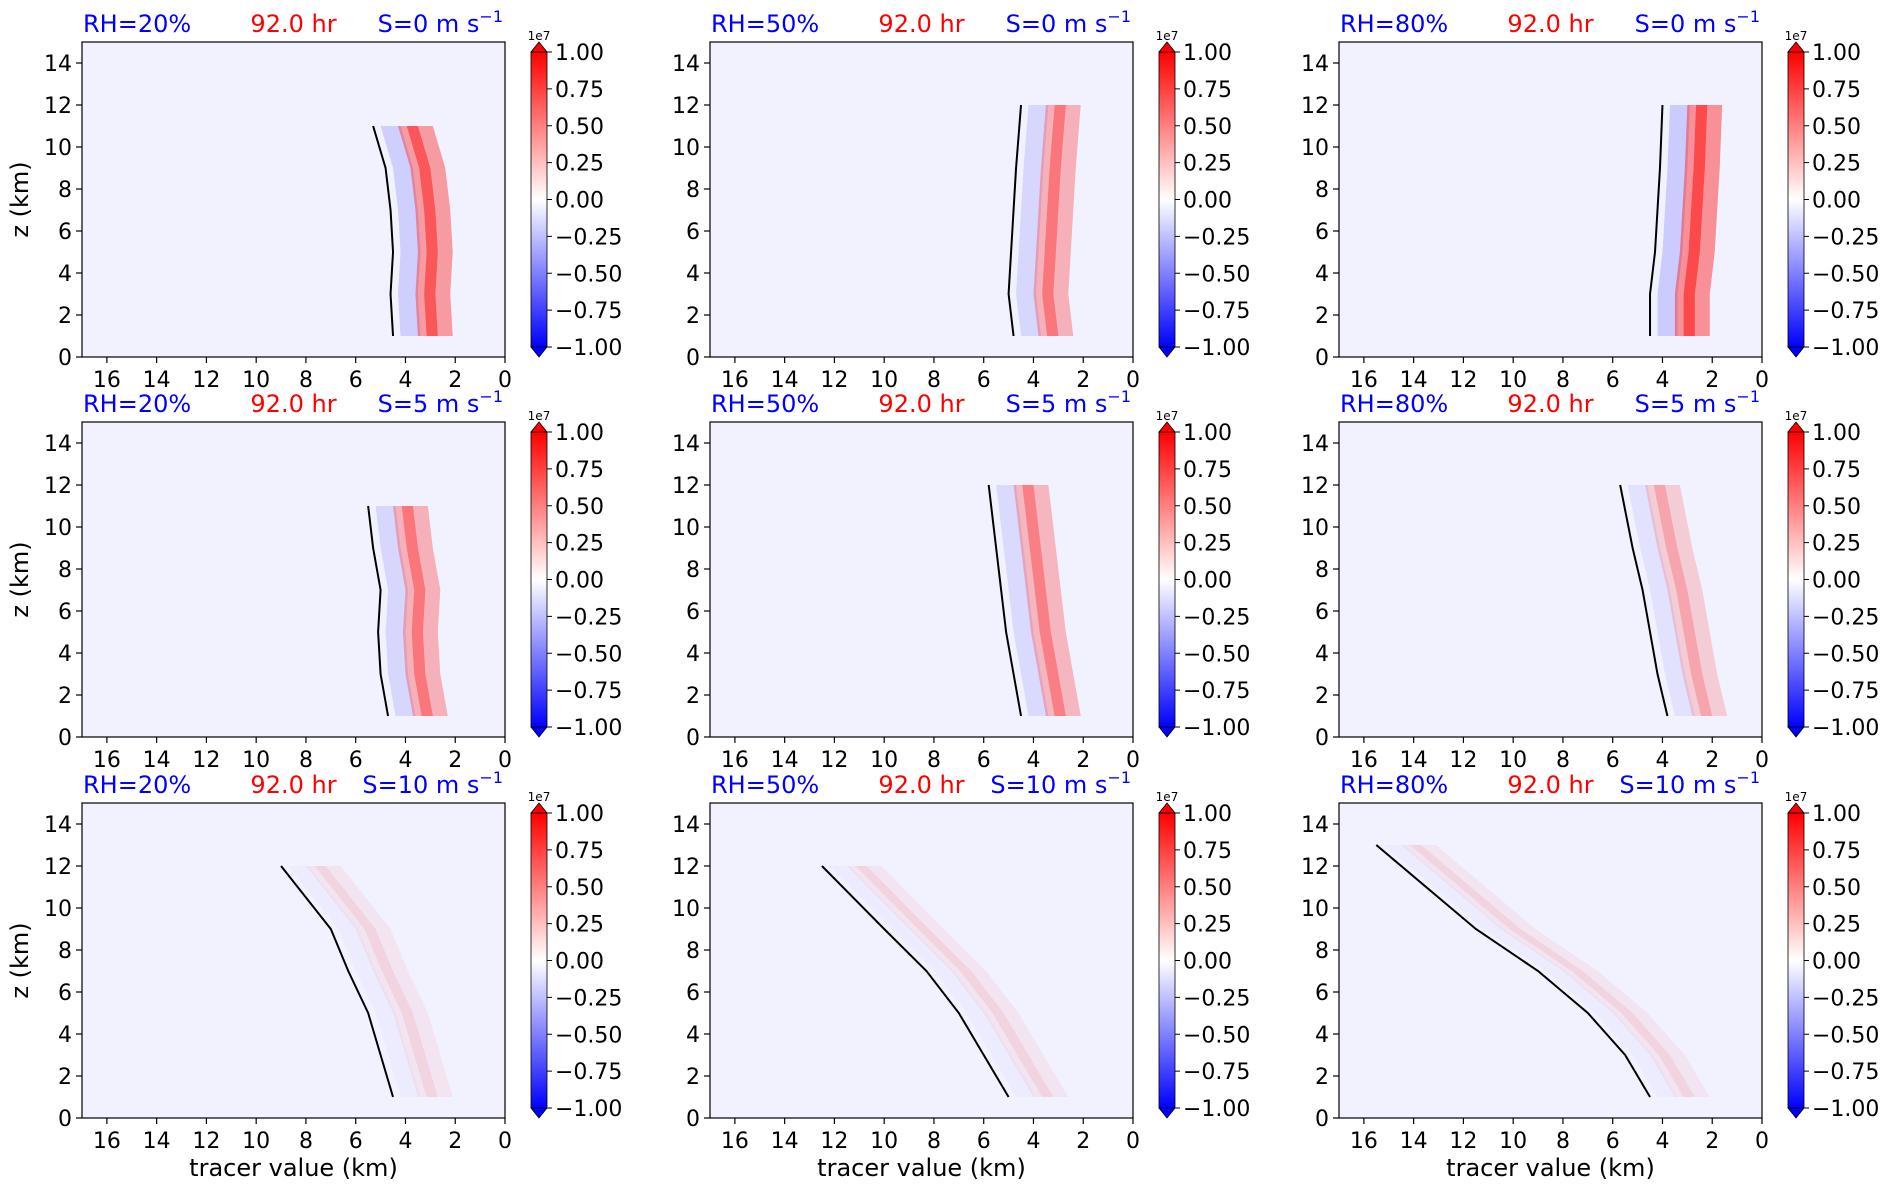 The image size is (1895, 1191). Describe the element at coordinates (1207, 925) in the screenshot. I see `colorbar-tick-label: 0.25` at that location.